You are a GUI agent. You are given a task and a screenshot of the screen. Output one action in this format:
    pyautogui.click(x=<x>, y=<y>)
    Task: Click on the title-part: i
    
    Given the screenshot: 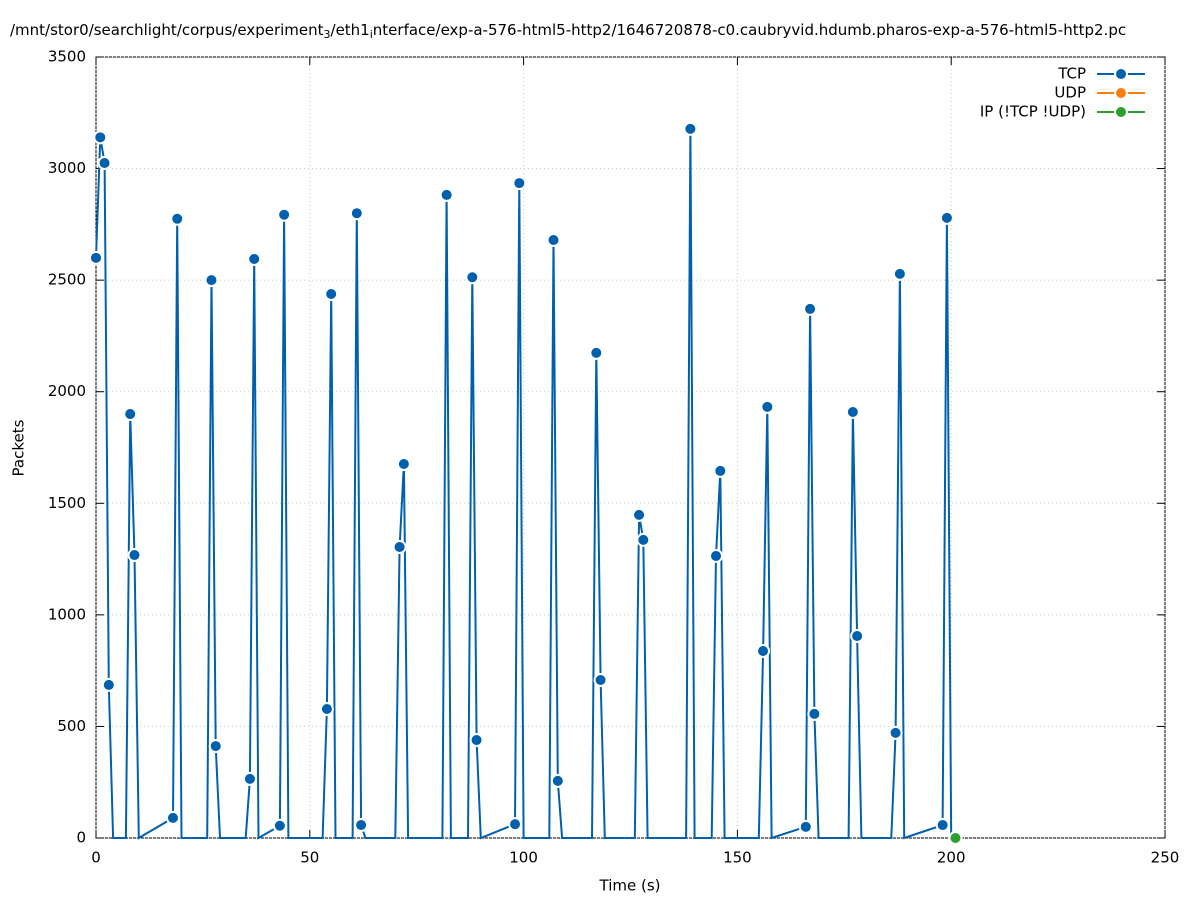 What is the action you would take?
    pyautogui.click(x=371, y=34)
    